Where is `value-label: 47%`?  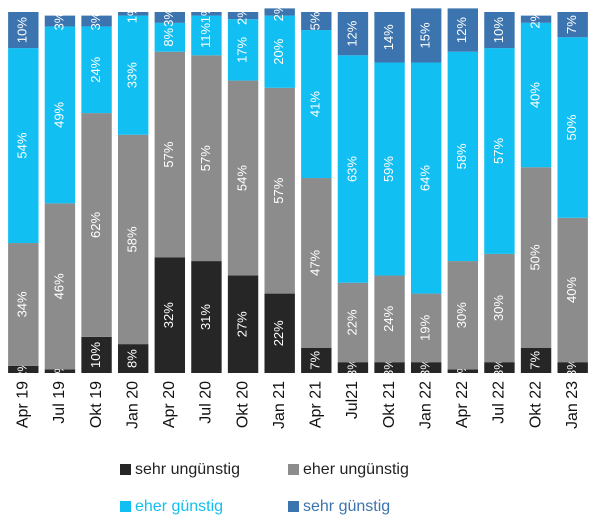 value-label: 47% is located at coordinates (315, 262).